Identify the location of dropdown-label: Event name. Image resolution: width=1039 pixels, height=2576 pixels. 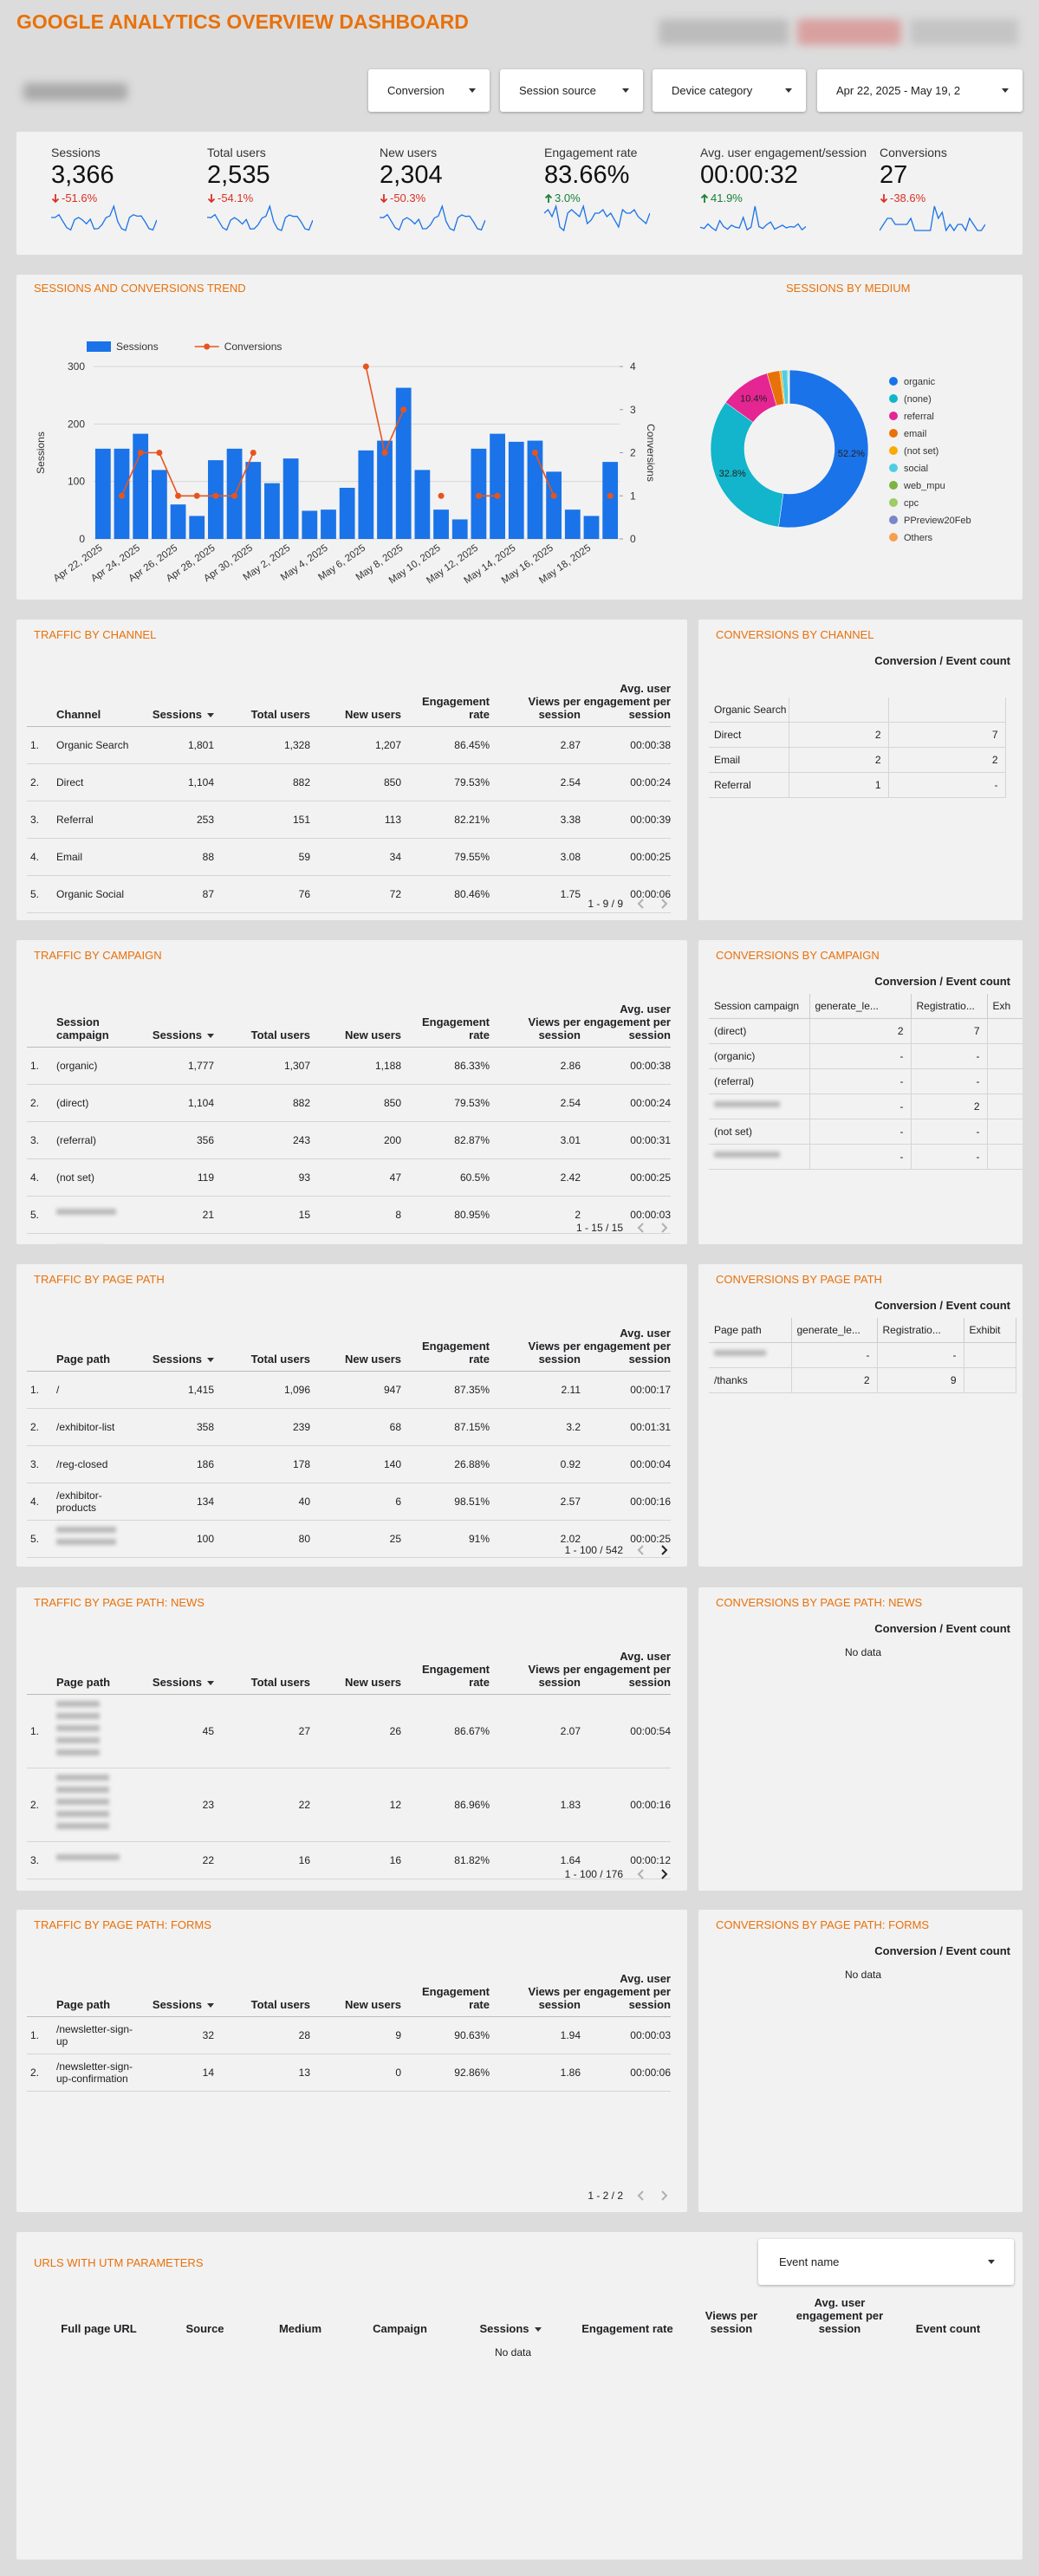
(809, 2261).